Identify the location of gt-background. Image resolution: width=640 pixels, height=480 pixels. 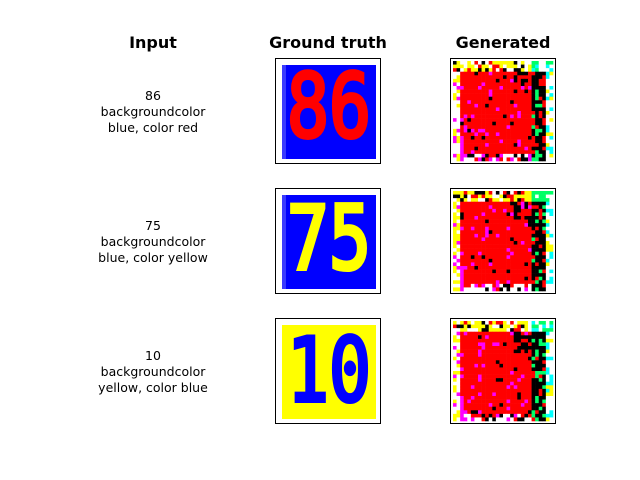
(329, 112).